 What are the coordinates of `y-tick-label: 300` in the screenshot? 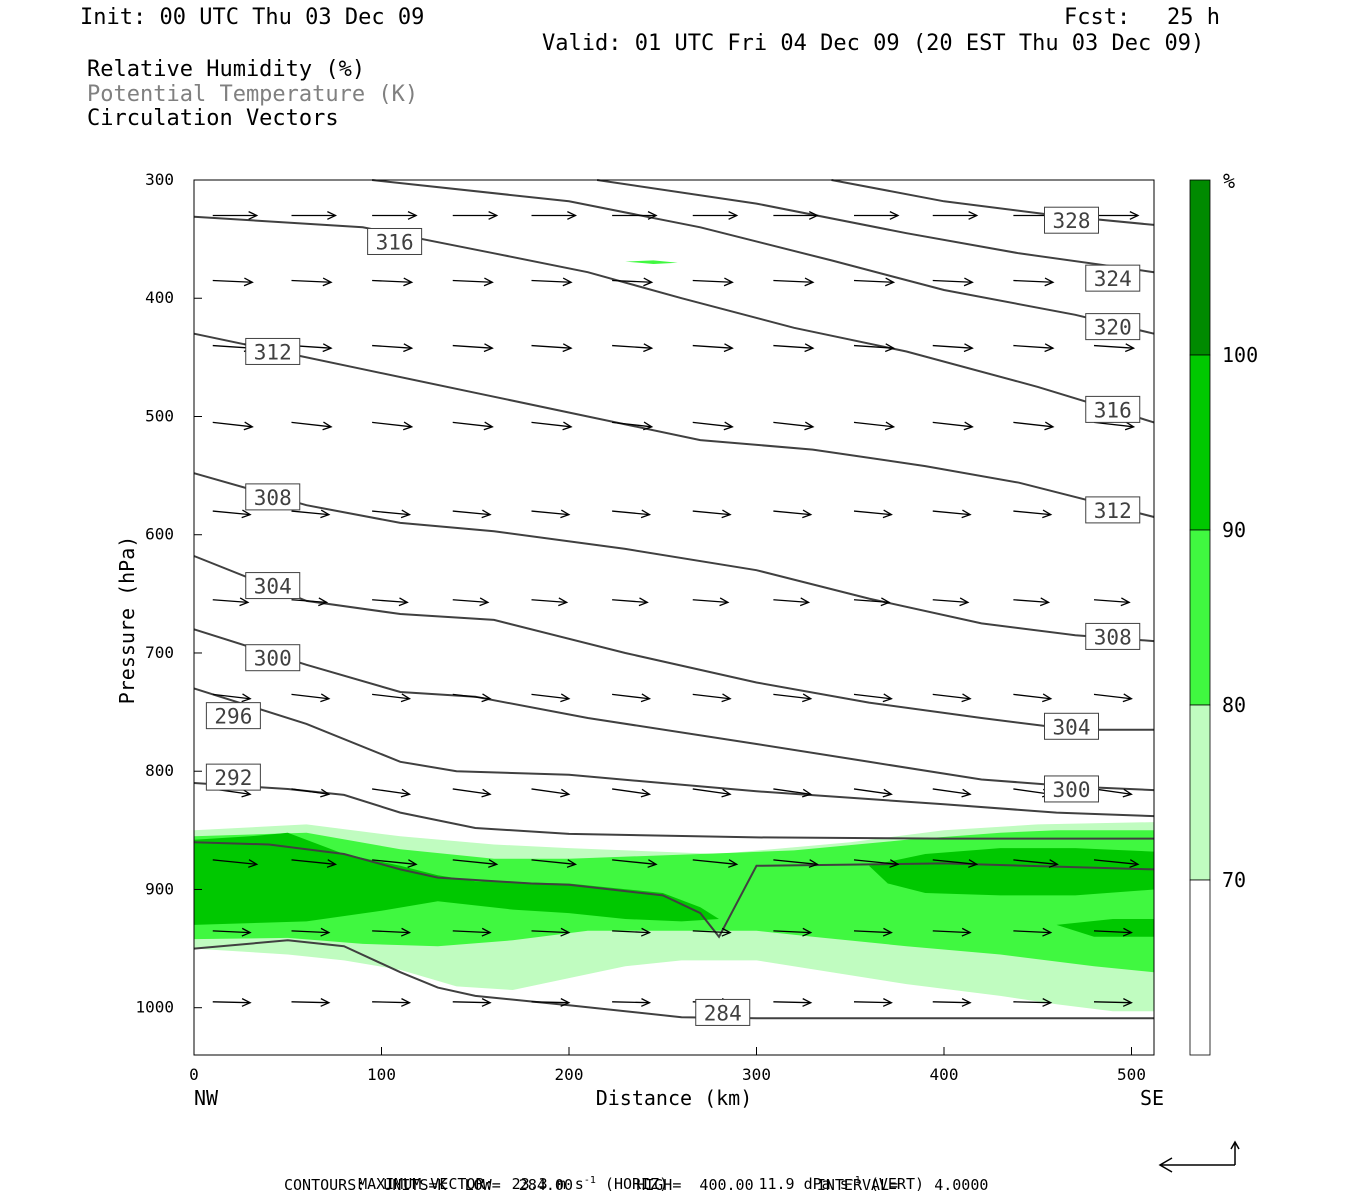 It's located at (159, 179).